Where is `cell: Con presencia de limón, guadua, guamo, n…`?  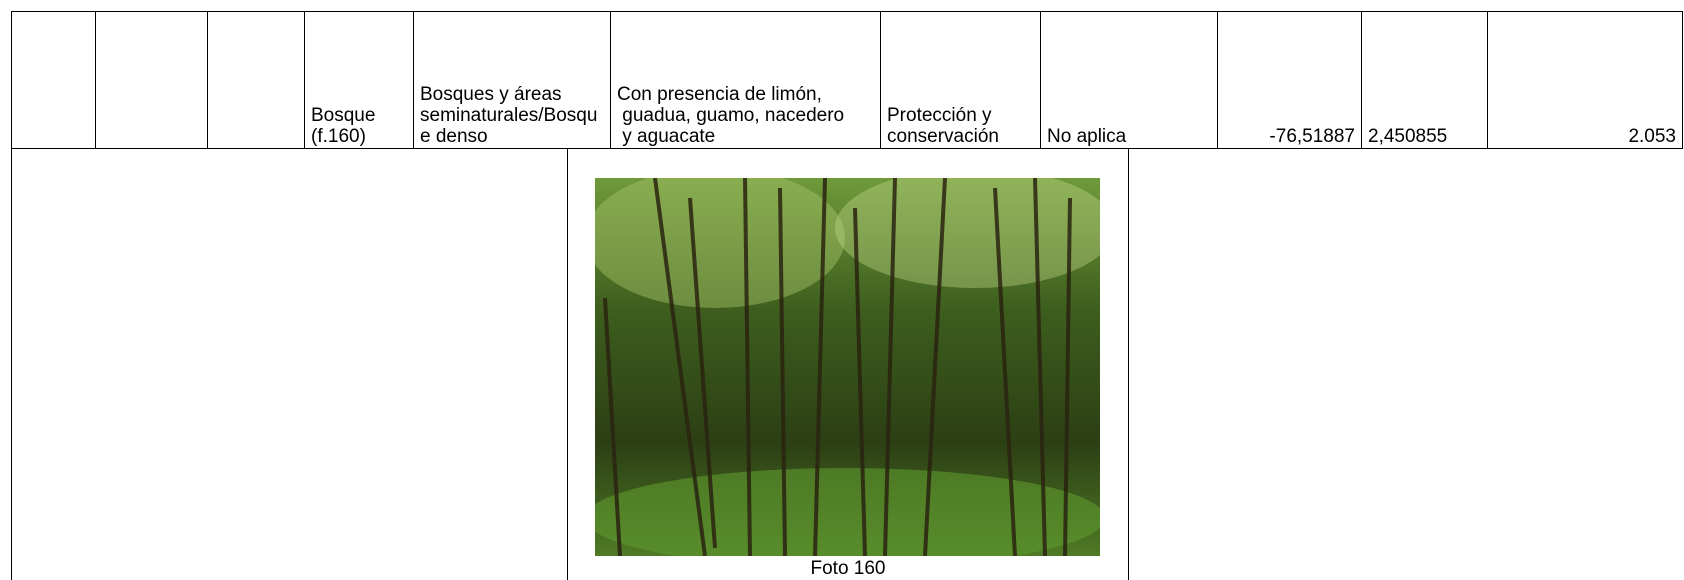
cell: Con presencia de limón, guadua, guamo, n… is located at coordinates (745, 80).